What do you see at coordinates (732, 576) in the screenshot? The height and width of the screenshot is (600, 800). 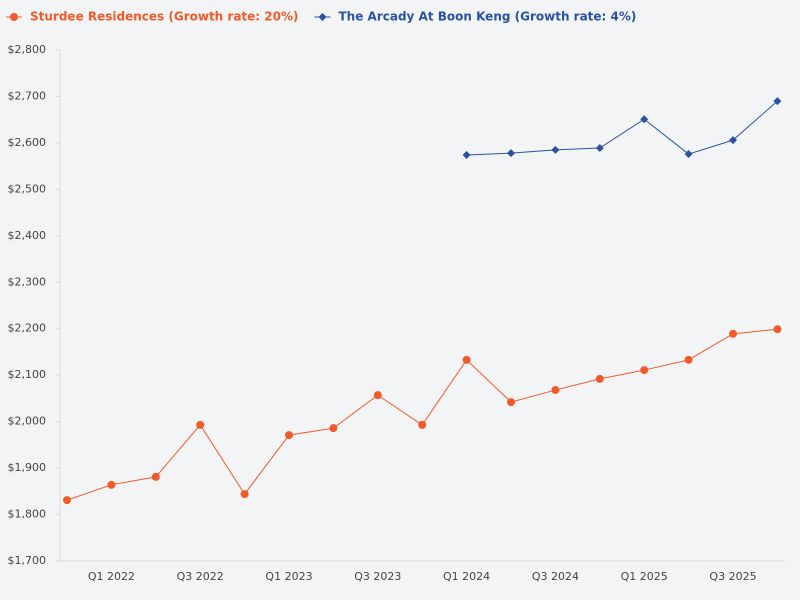 I see `x-tick-label: Q3 2025` at bounding box center [732, 576].